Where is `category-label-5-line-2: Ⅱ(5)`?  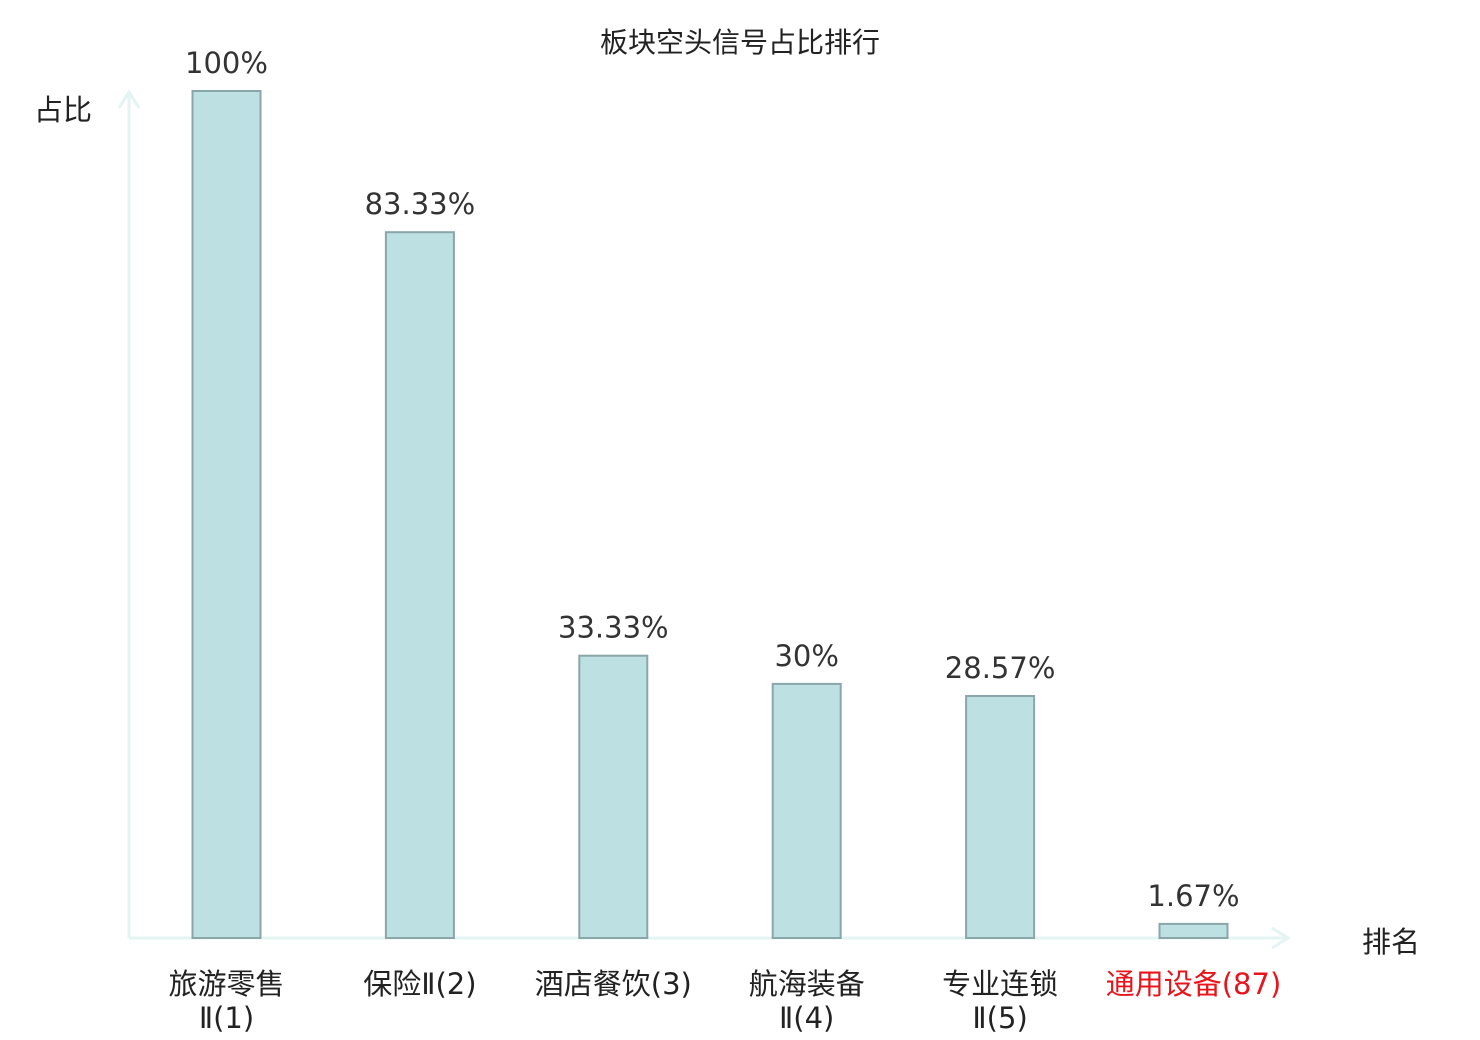
category-label-5-line-2: Ⅱ(5) is located at coordinates (999, 1018).